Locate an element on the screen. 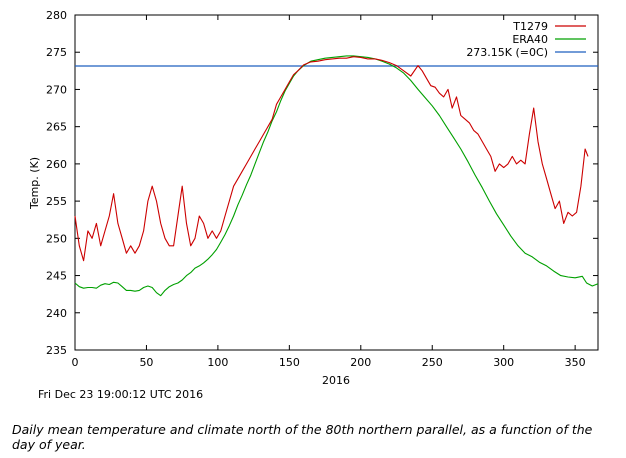 The height and width of the screenshot is (458, 626). y-tick-label: 250 is located at coordinates (56, 238).